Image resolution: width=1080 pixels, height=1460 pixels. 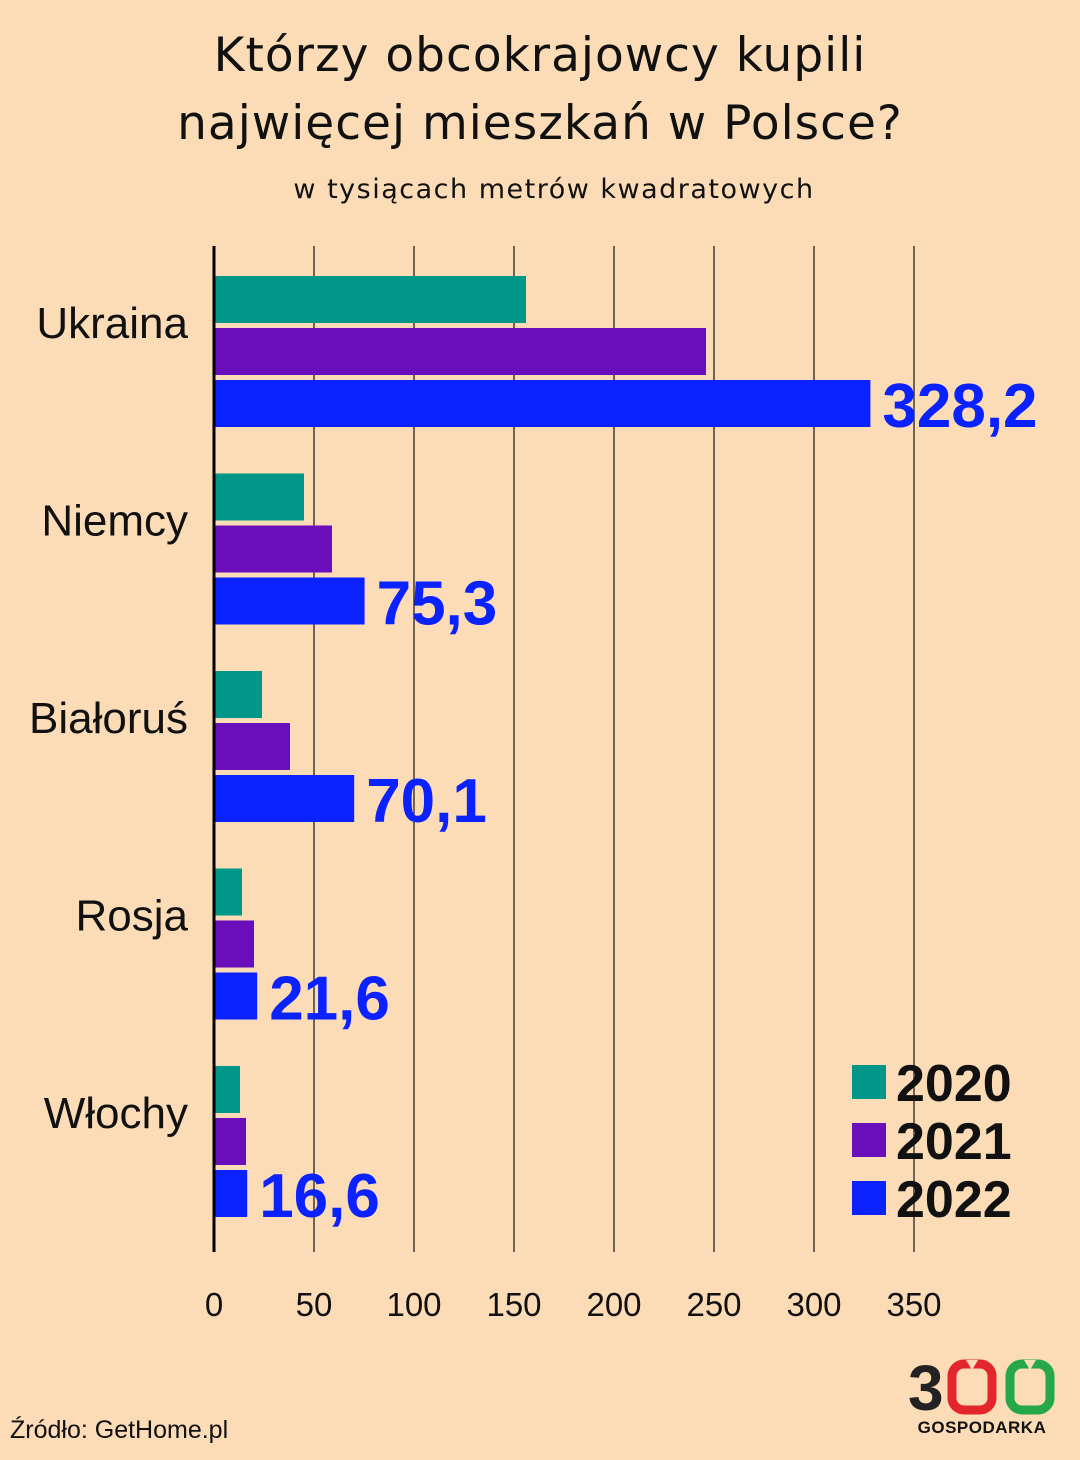 I want to click on x-tick-label-250: 250, so click(x=713, y=1304).